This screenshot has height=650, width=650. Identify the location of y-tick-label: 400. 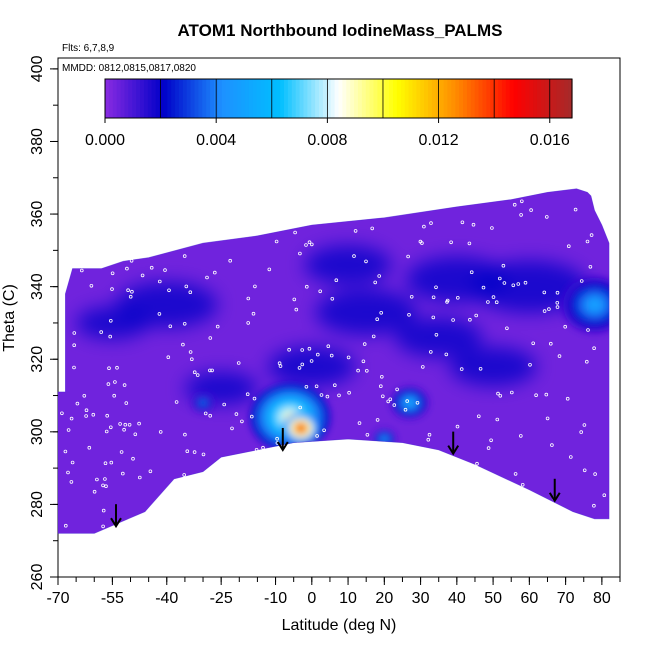
(37, 68).